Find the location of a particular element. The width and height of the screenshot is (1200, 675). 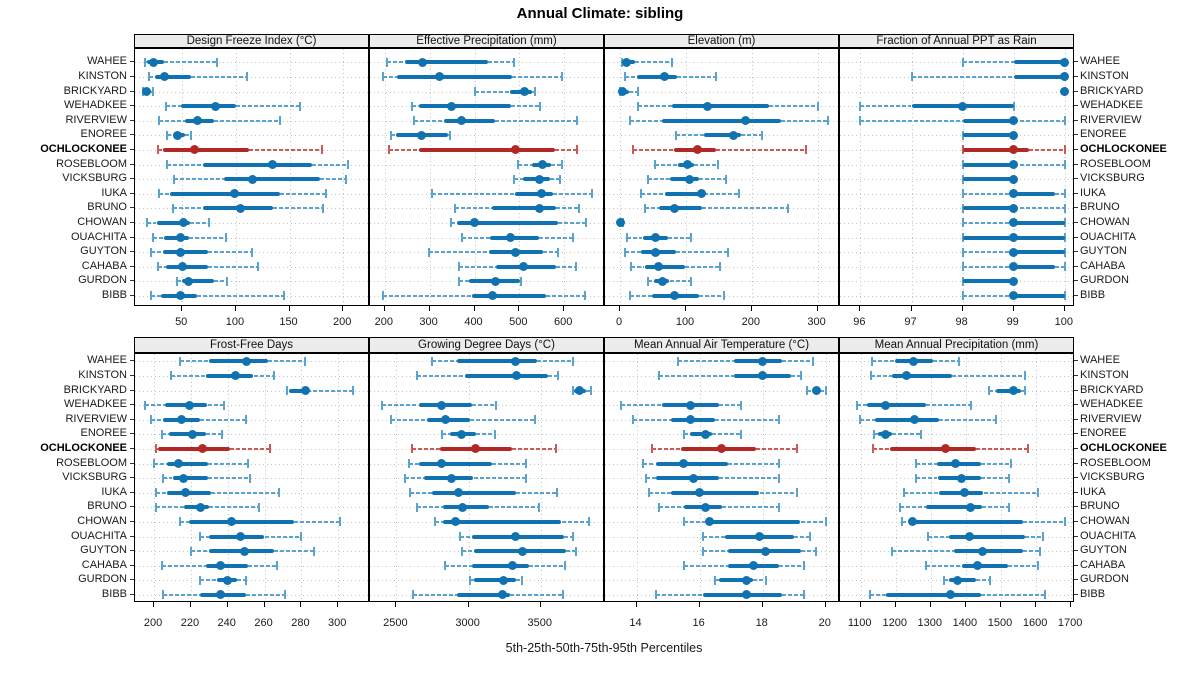

site-label-left-ochlockonee: OCHLOCKONEE is located at coordinates (83, 148).